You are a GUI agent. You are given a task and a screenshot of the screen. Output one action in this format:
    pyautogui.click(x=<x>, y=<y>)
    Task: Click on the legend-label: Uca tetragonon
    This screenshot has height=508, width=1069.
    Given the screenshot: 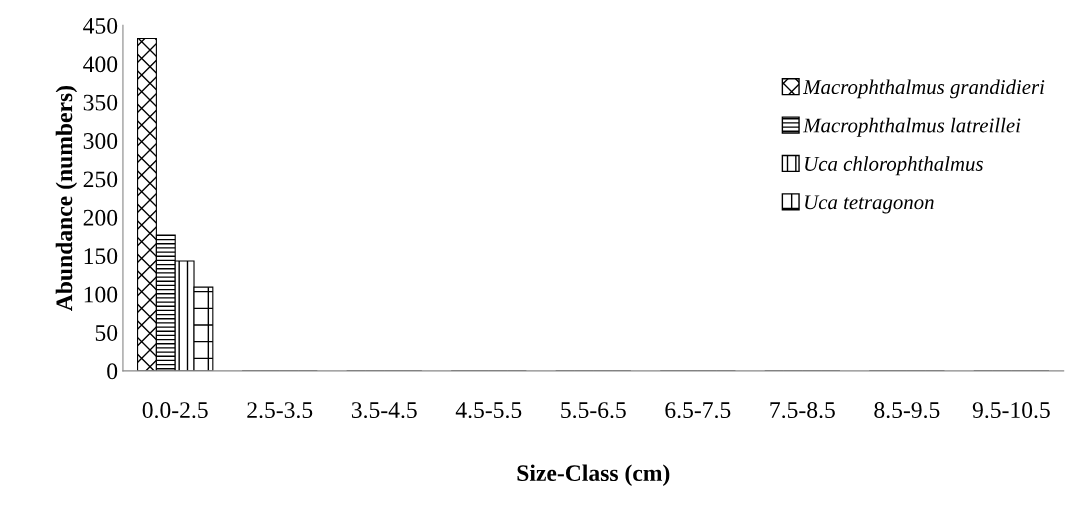 What is the action you would take?
    pyautogui.click(x=869, y=204)
    